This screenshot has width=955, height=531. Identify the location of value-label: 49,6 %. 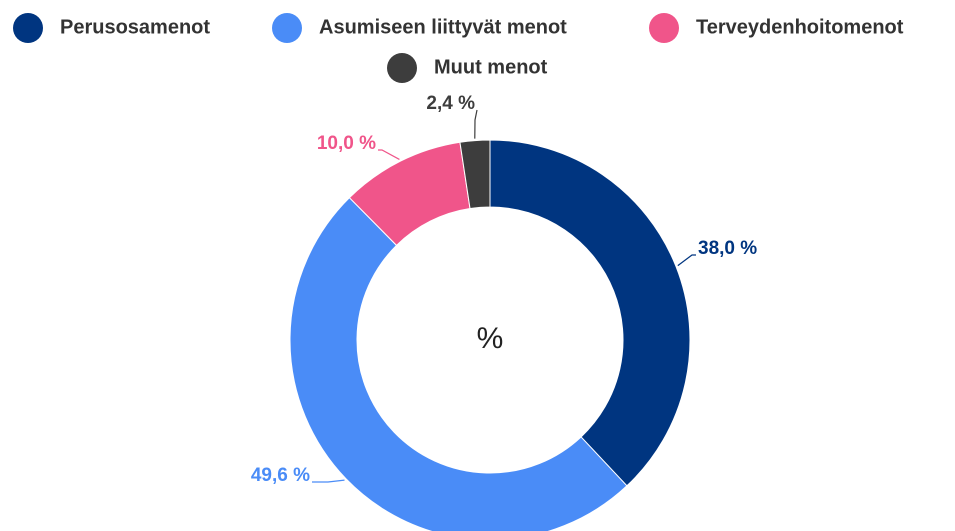
(280, 475).